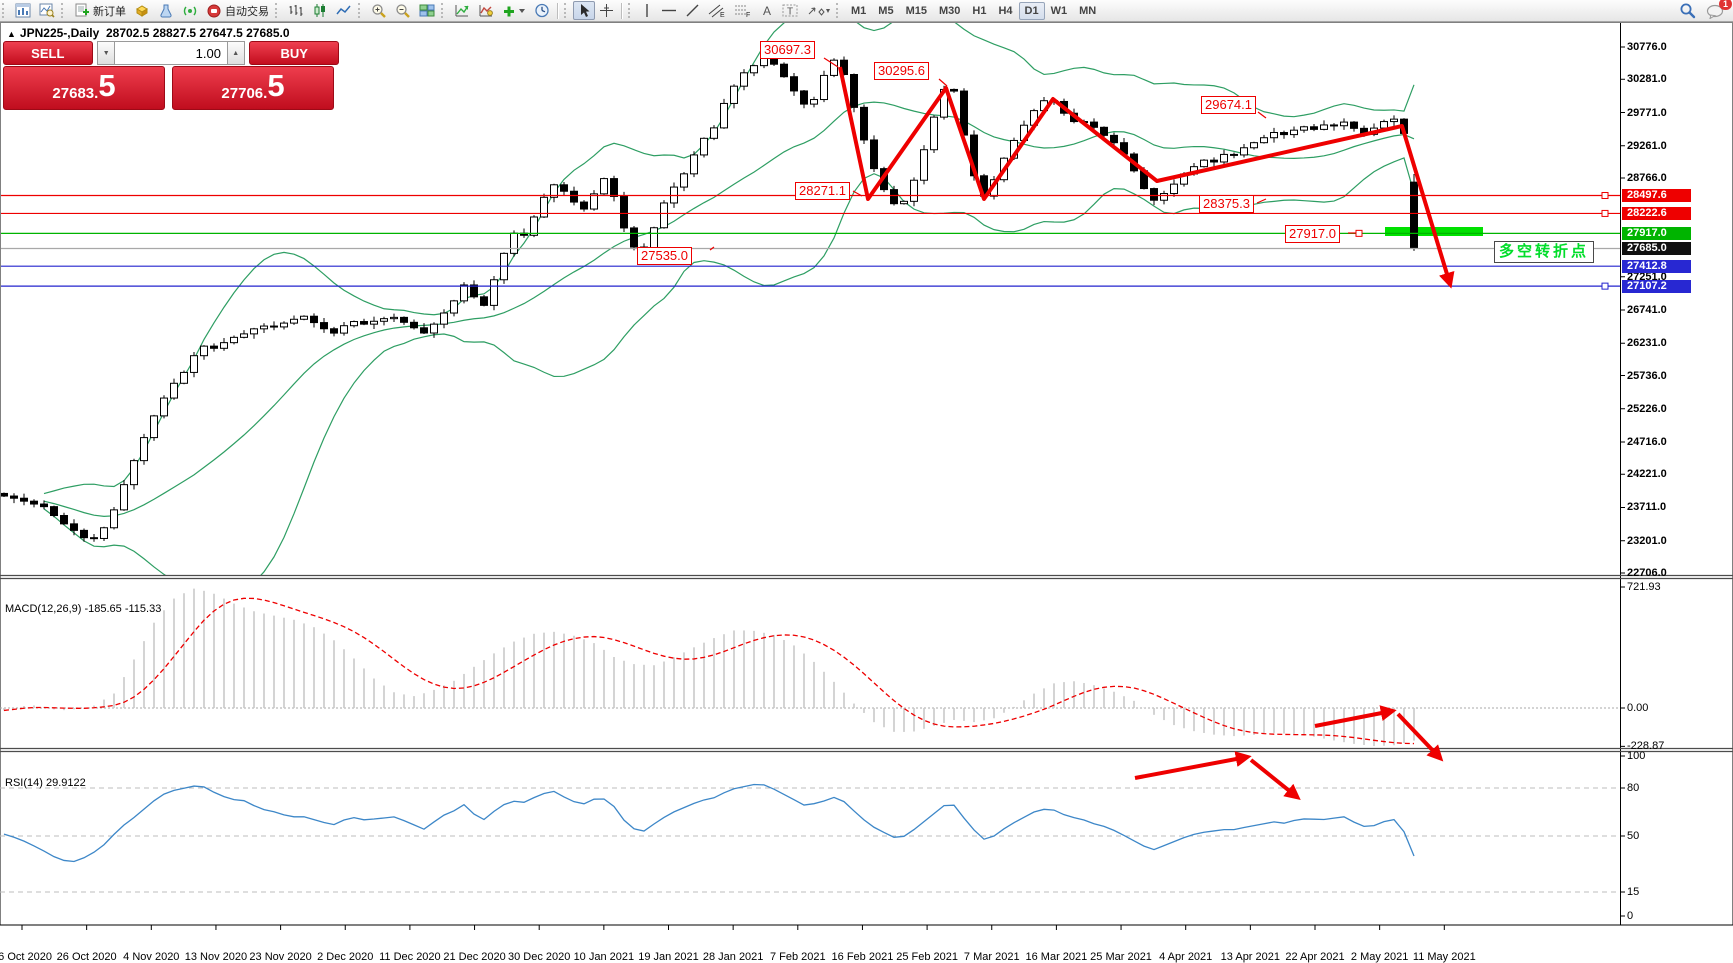  I want to click on indicators-button, so click(462, 10).